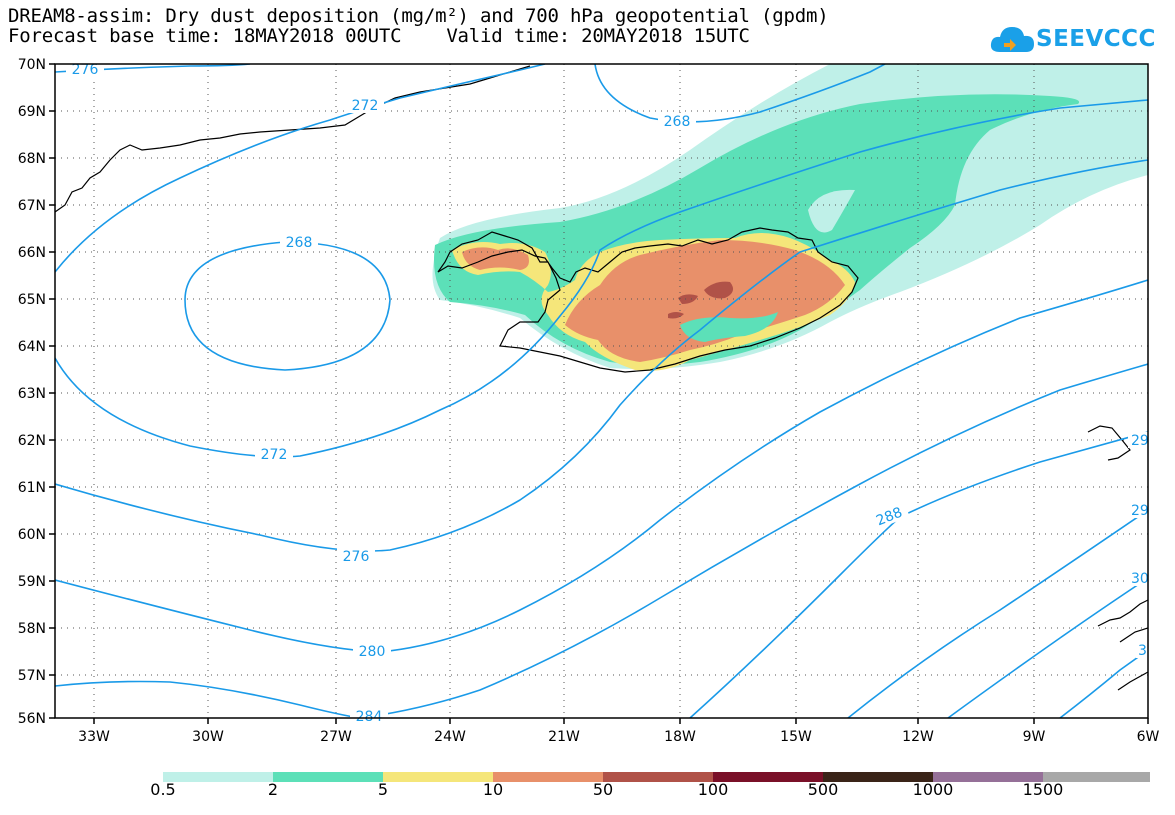 The height and width of the screenshot is (815, 1175). I want to click on lat-label: 65N, so click(32, 300).